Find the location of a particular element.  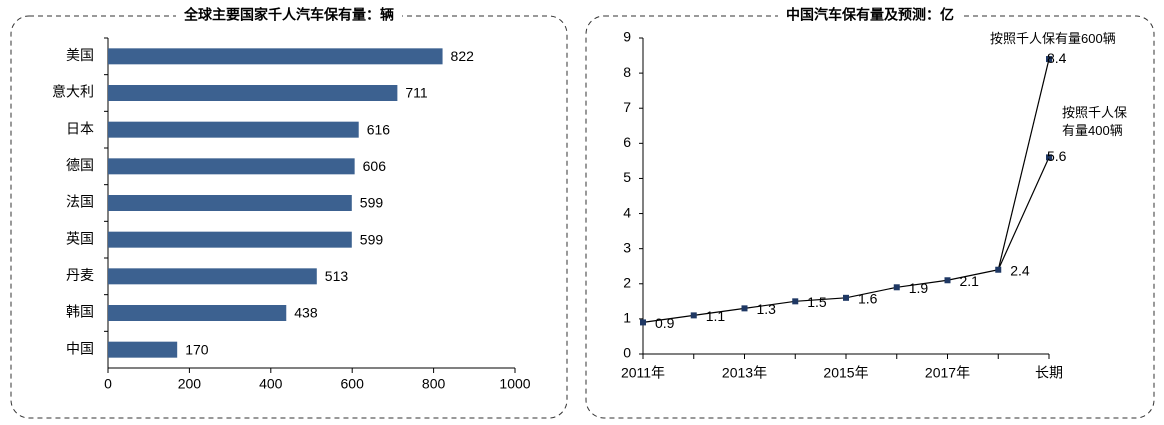

y-tick-label: 8 is located at coordinates (627, 72).